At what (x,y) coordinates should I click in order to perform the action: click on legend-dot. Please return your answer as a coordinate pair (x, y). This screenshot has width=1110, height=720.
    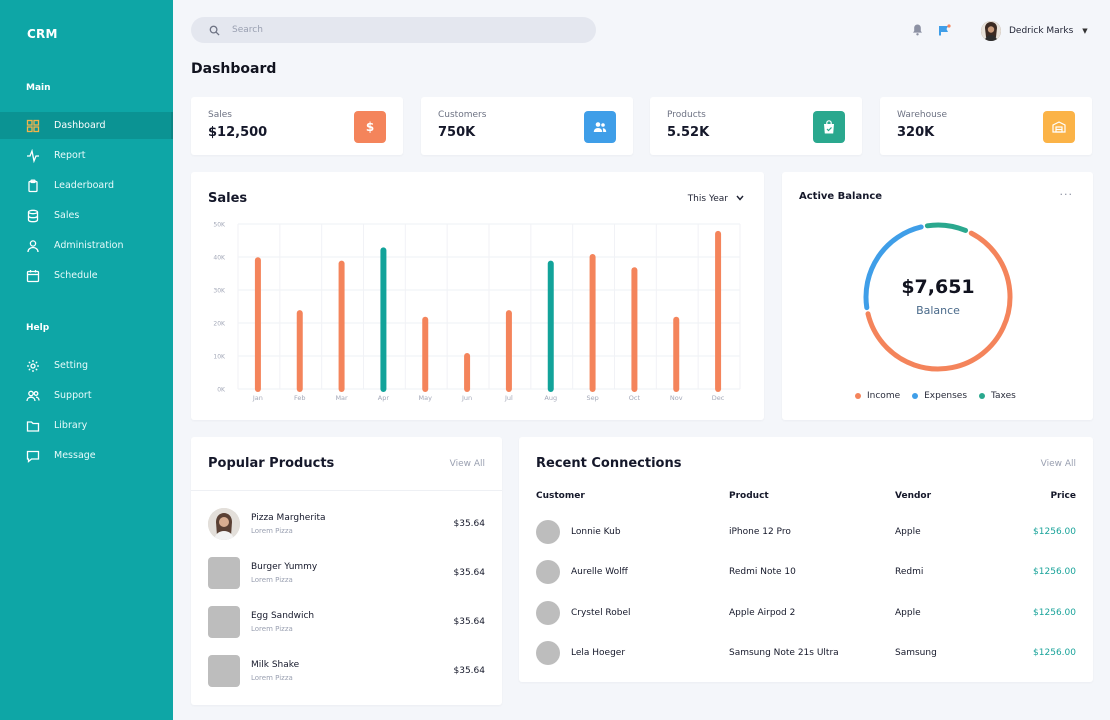
    Looking at the image, I should click on (858, 396).